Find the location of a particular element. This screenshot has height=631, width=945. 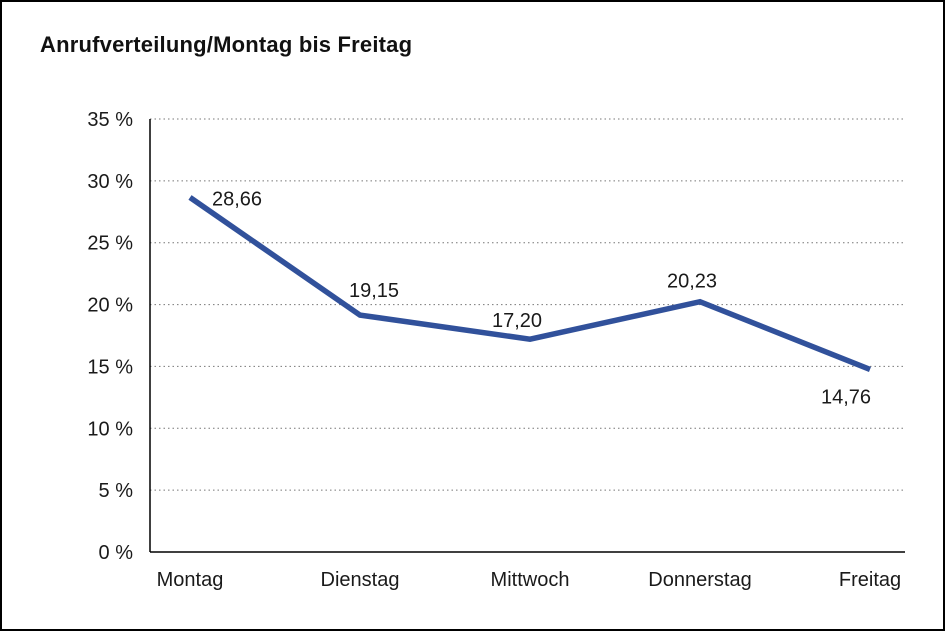

y-tick-label: 15 % is located at coordinates (110, 367).